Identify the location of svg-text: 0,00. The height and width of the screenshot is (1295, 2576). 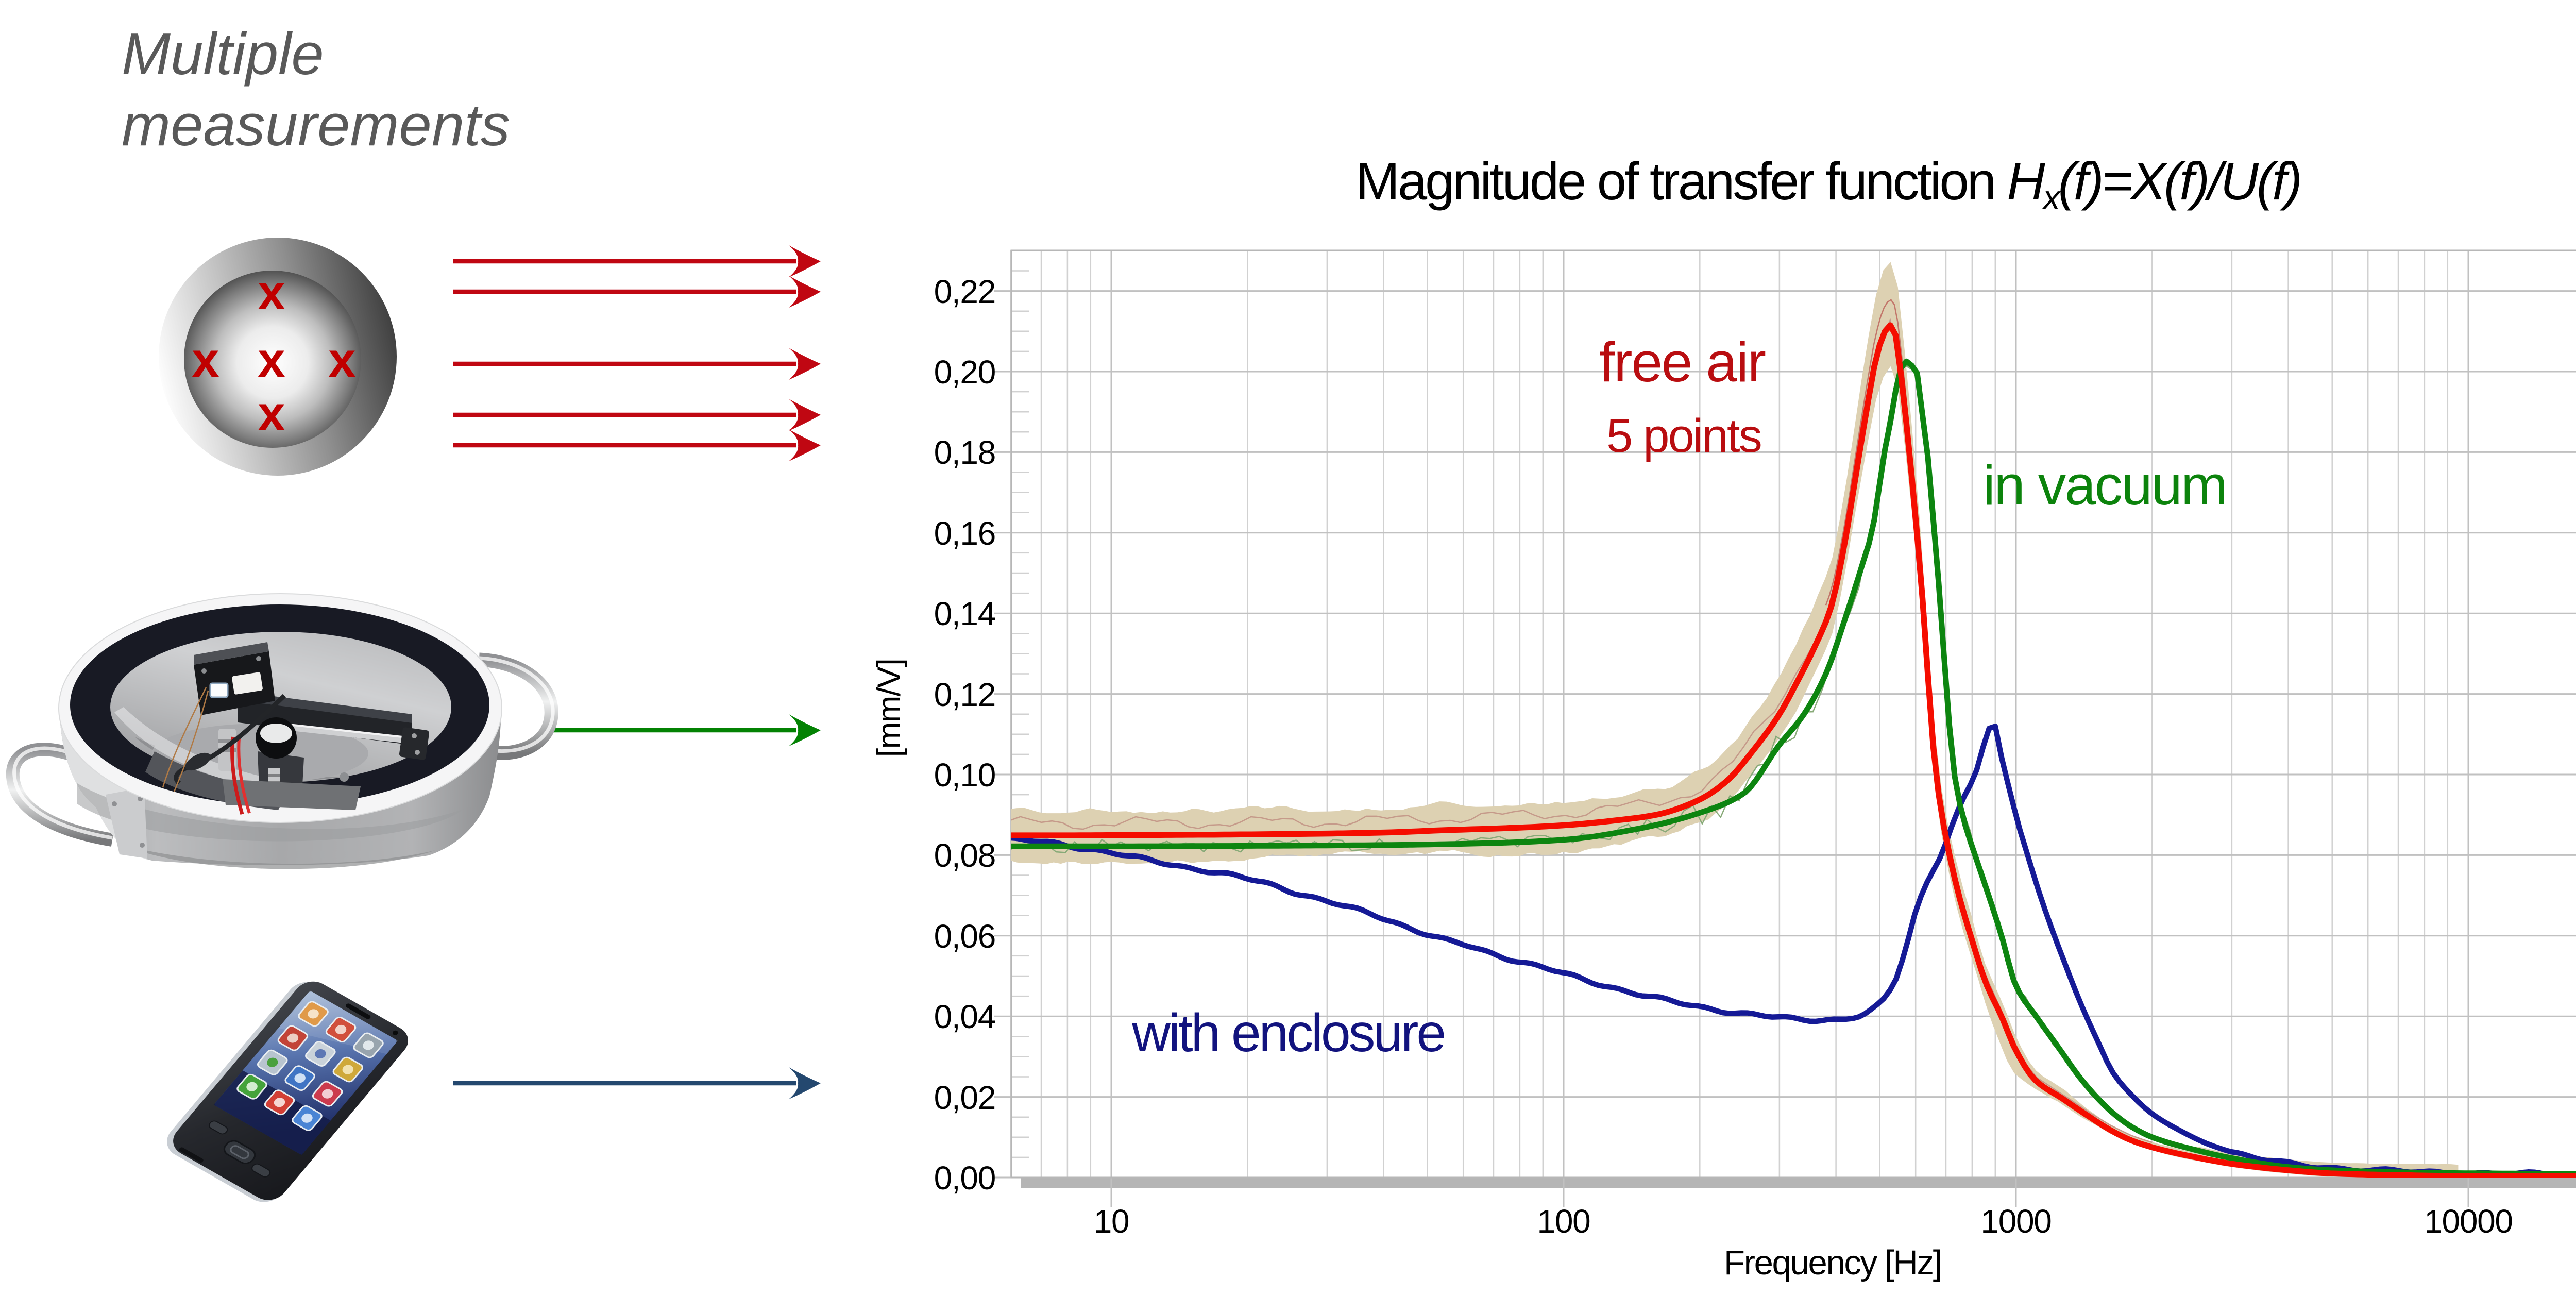
(965, 1178).